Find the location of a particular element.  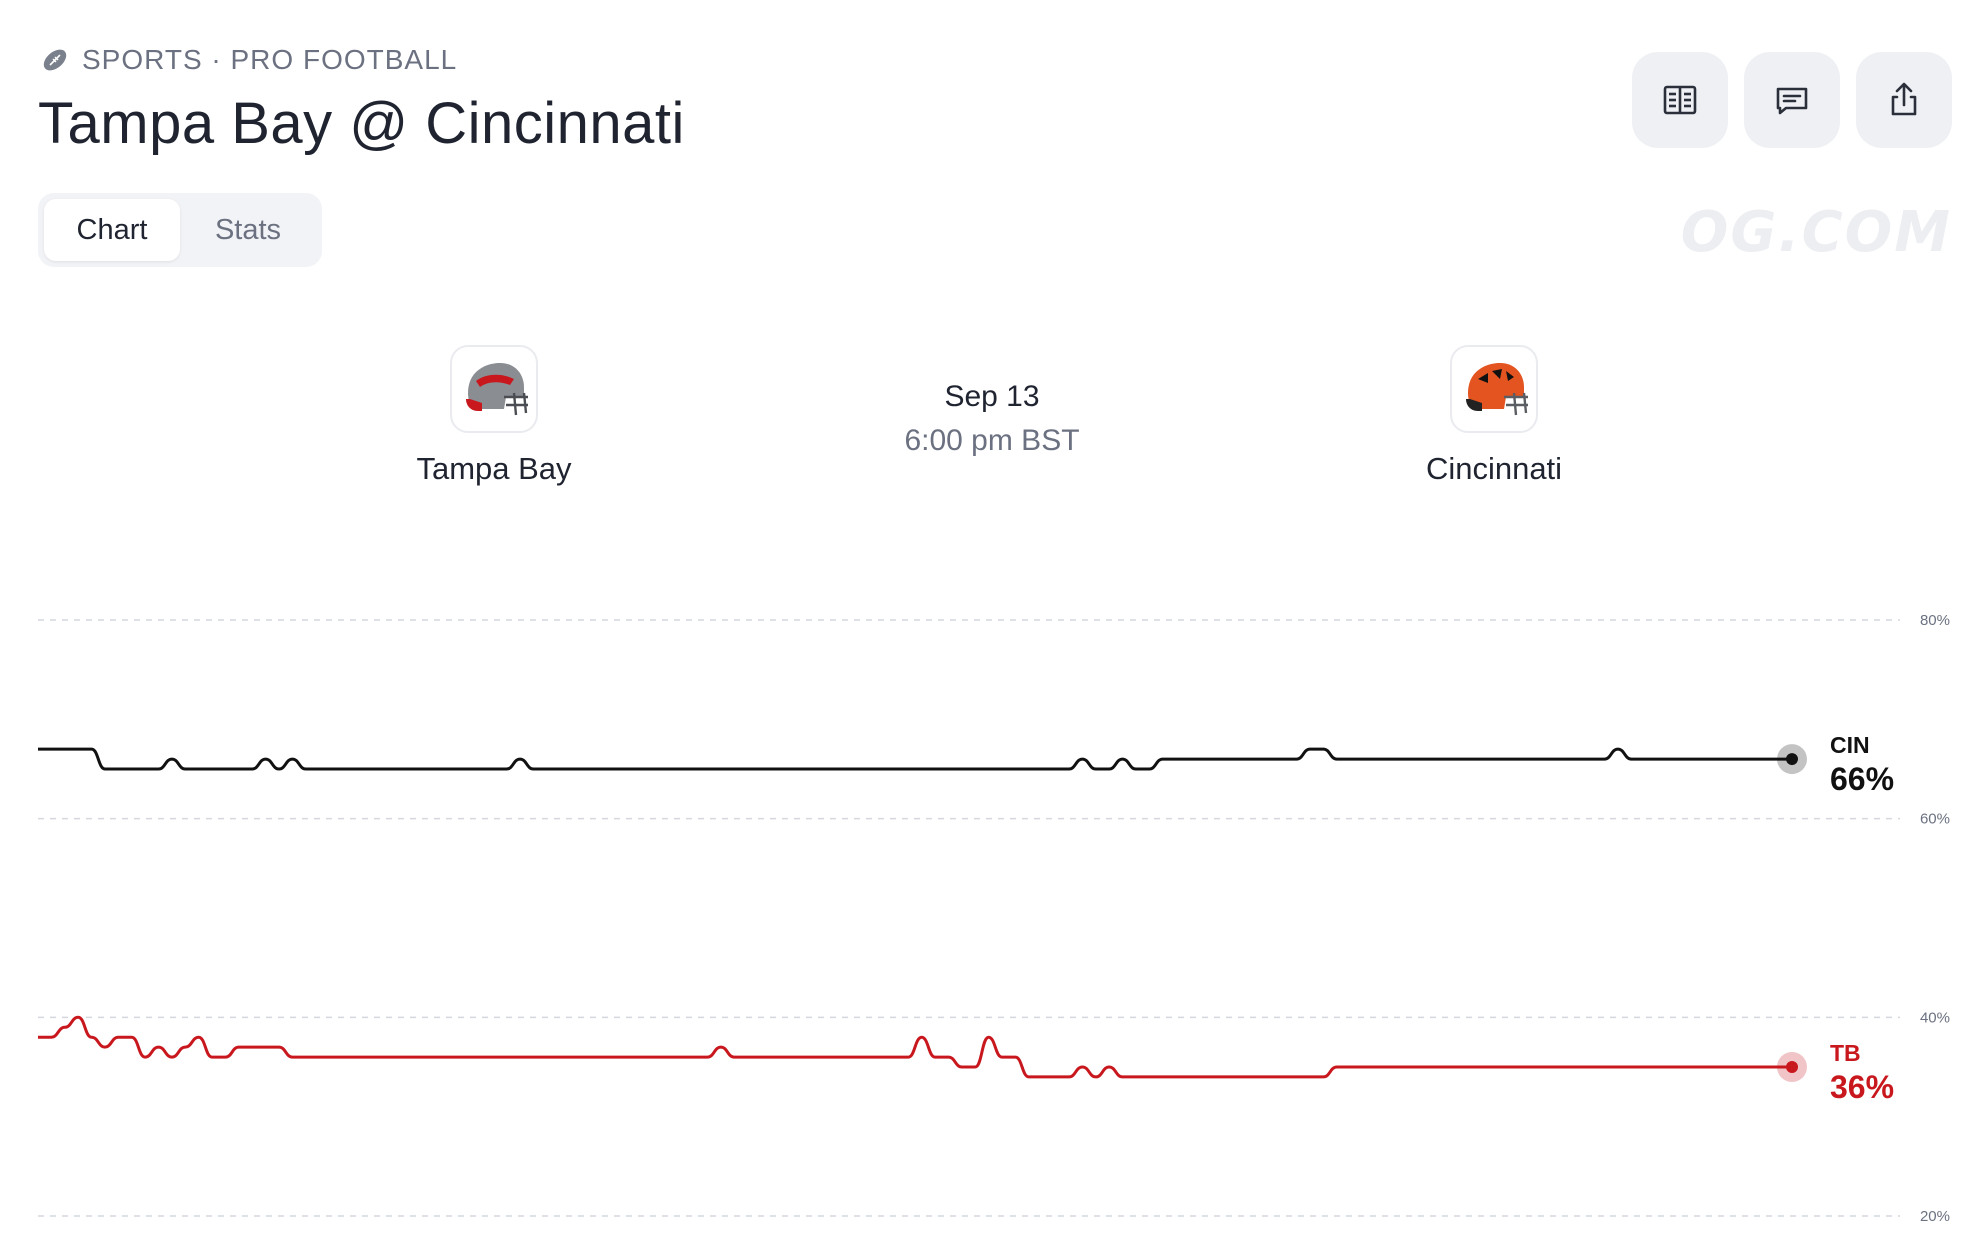

view-tabs: Chart Stats is located at coordinates (180, 230).